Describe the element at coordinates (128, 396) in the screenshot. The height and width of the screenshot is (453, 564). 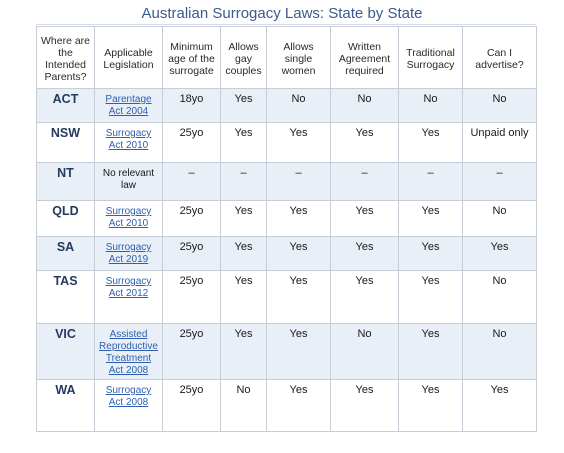
I see `legislation-link: Surrogacy Act 2008` at that location.